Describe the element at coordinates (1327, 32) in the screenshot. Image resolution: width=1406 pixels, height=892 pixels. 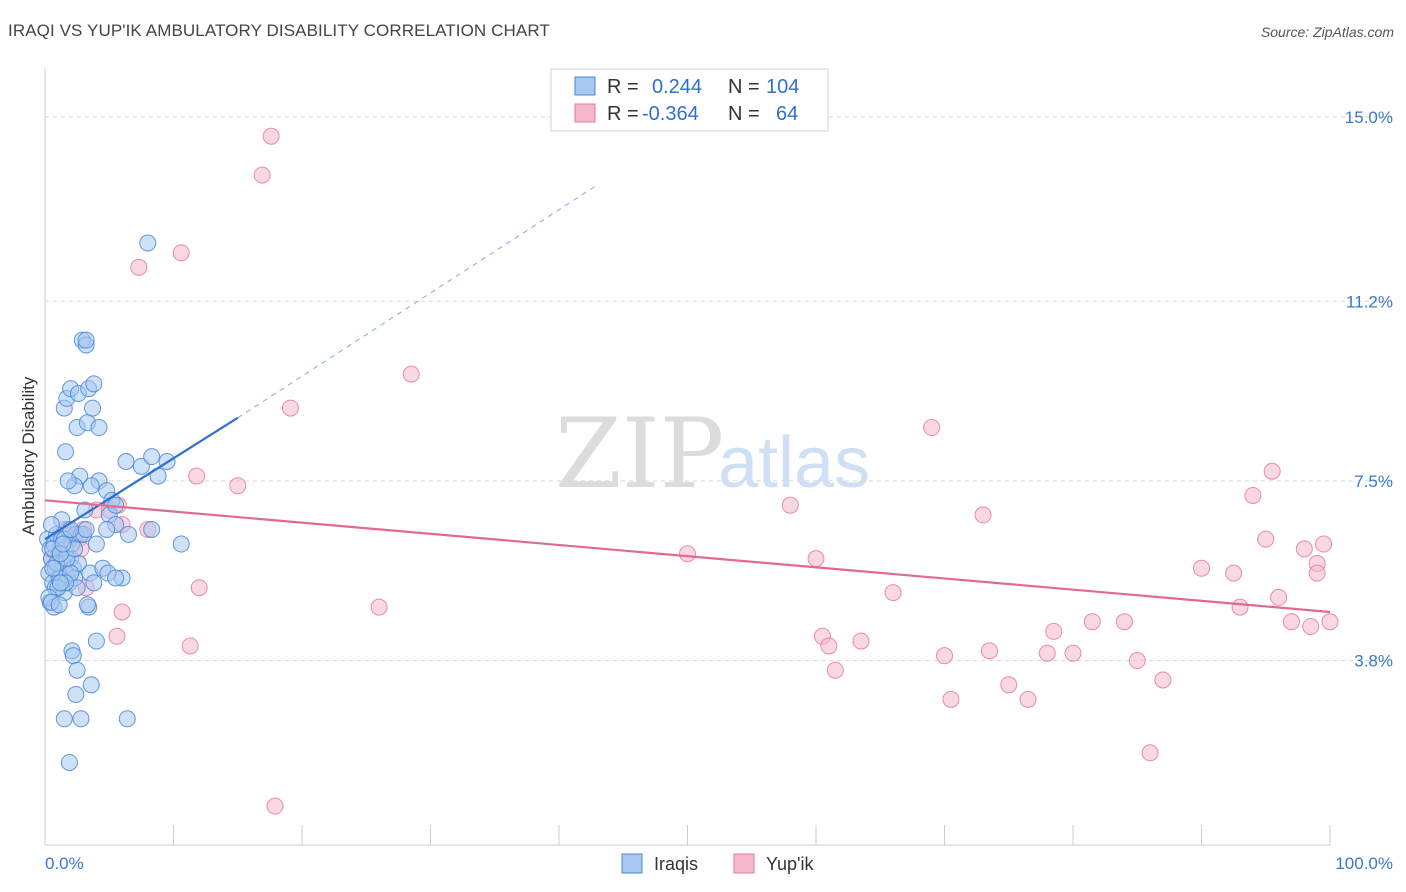
I see `source-label: Source: ZipAtlas.com` at that location.